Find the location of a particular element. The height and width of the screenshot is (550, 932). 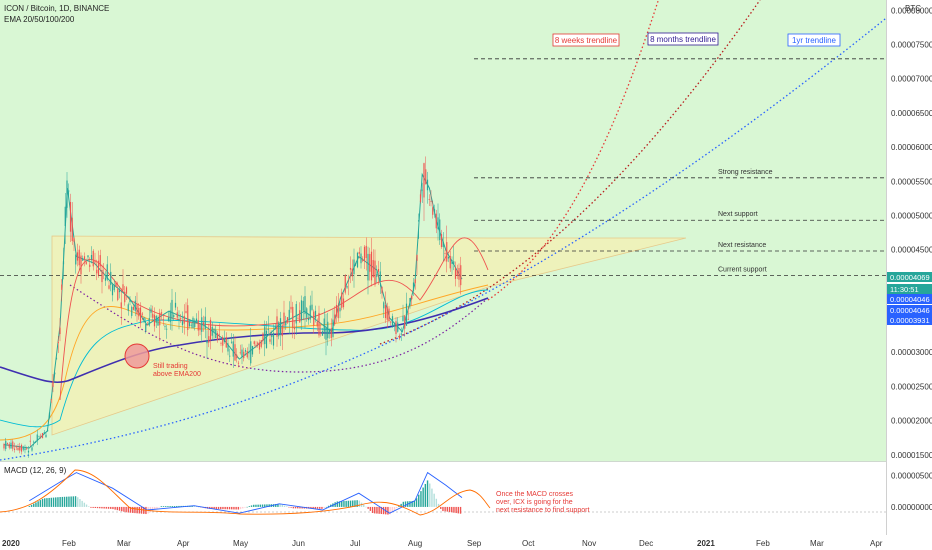

price-tick-label: 0.00005000 is located at coordinates (911, 215).